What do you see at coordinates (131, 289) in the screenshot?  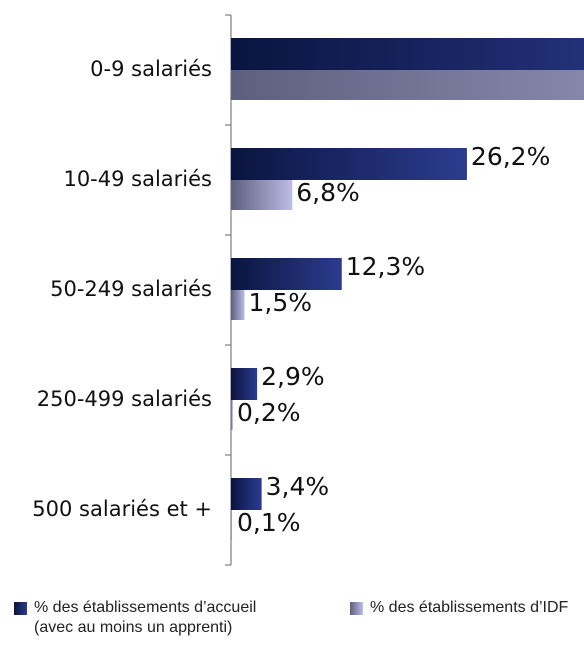 I see `category-label: 50-249 salariés` at bounding box center [131, 289].